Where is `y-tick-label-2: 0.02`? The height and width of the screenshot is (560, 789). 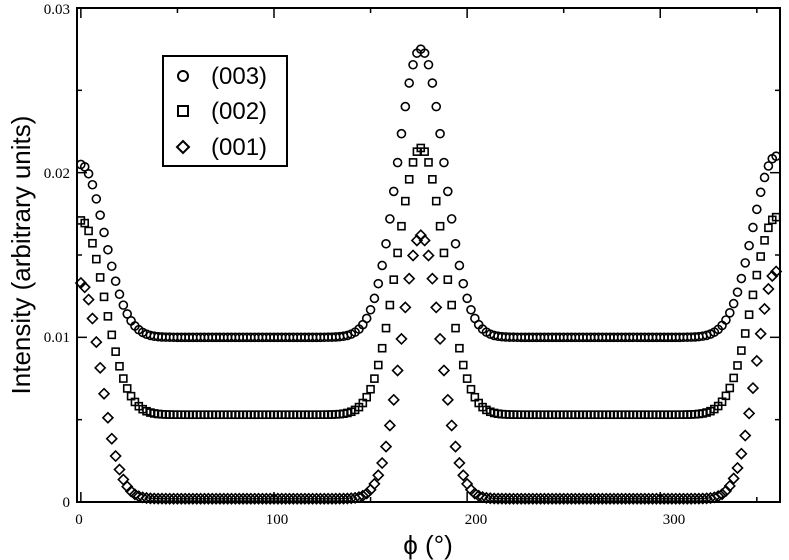 y-tick-label-2: 0.02 is located at coordinates (57, 174).